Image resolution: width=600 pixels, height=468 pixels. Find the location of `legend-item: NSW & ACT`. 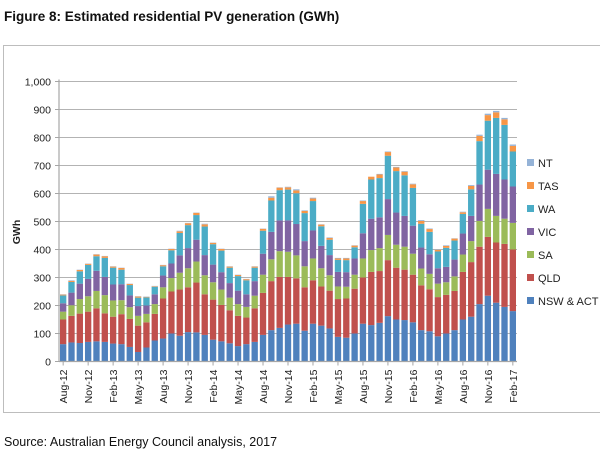

legend-item: NSW & ACT is located at coordinates (563, 302).